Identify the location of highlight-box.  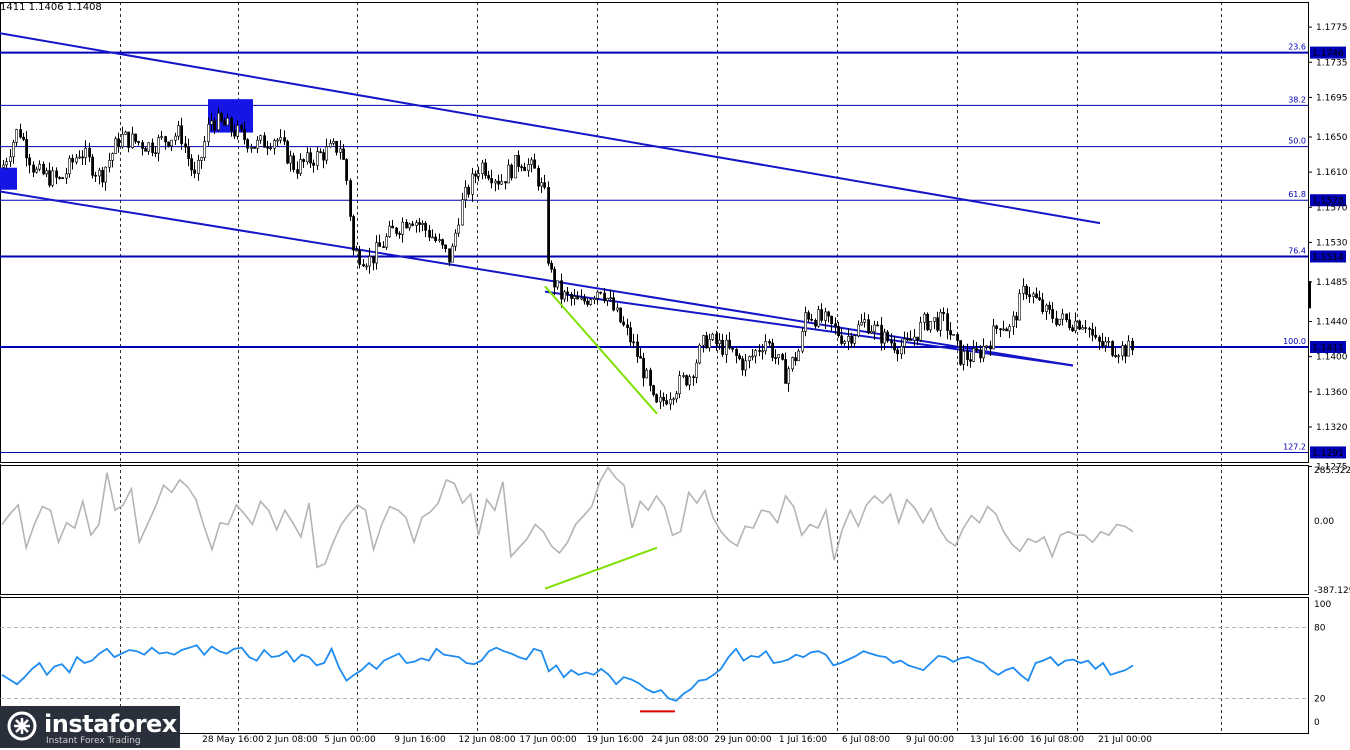
(8, 178).